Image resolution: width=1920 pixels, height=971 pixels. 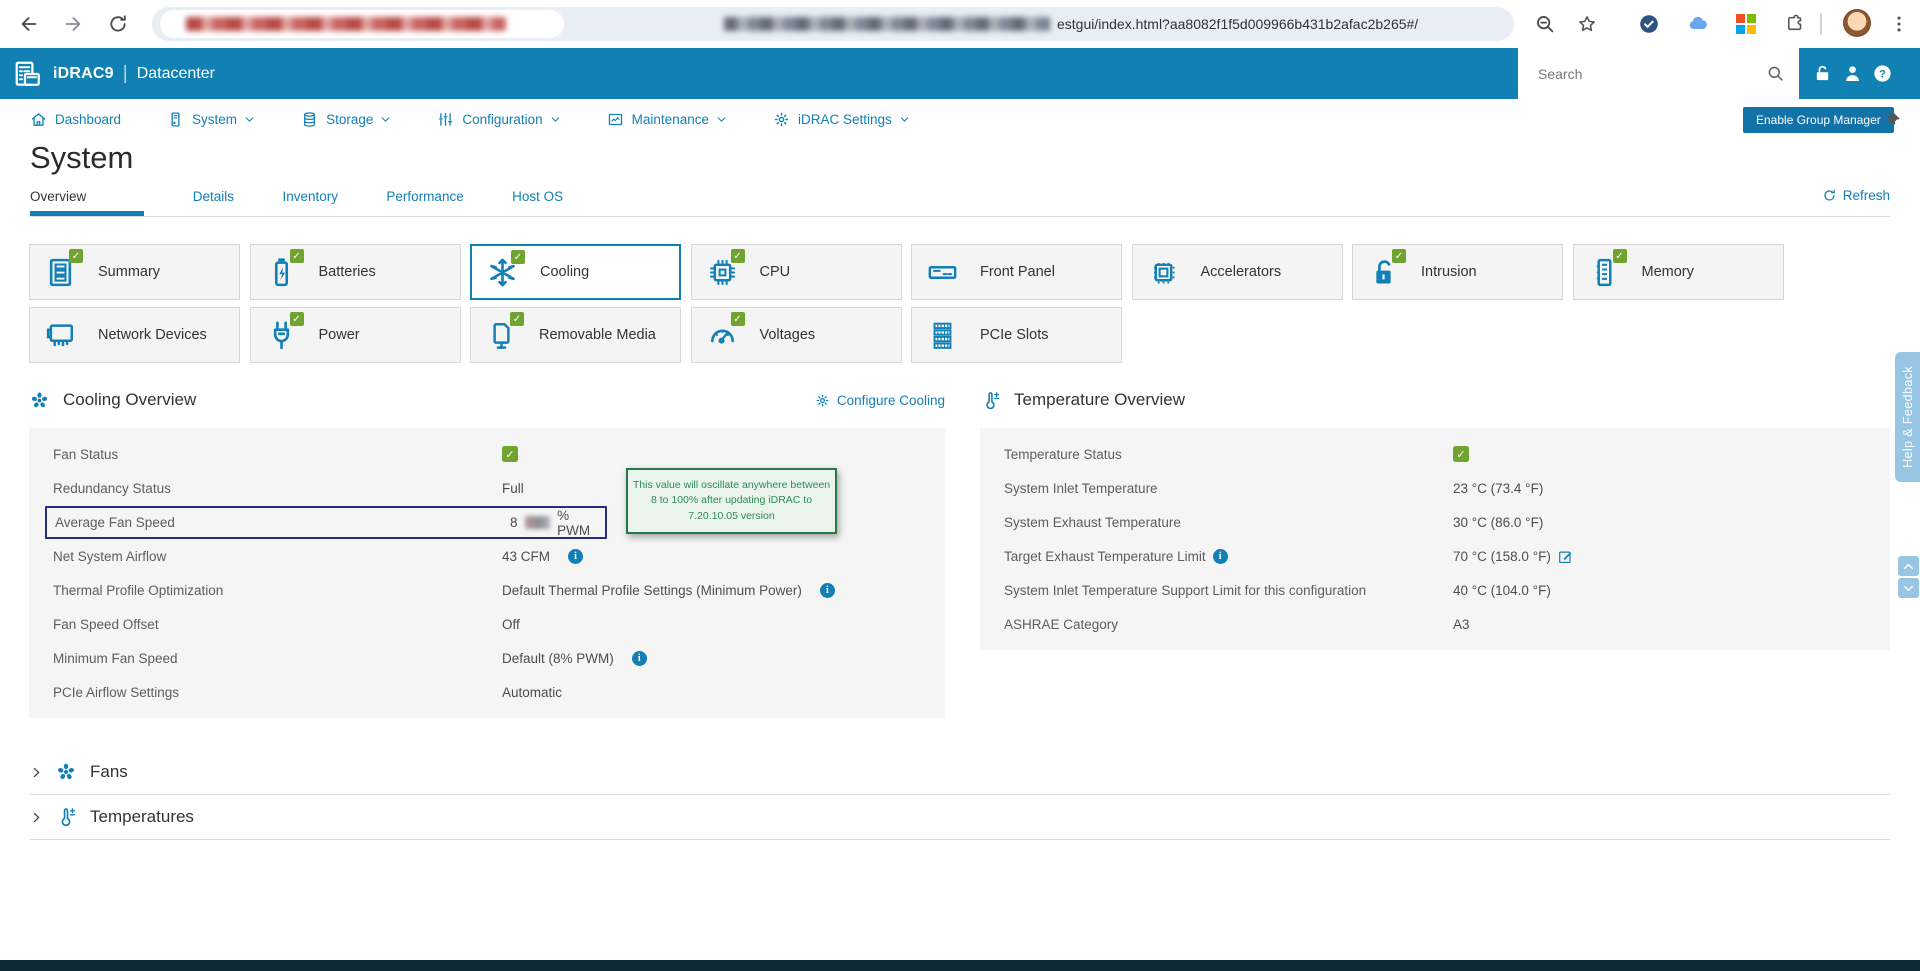 What do you see at coordinates (1882, 73) in the screenshot?
I see `help-icon: ?` at bounding box center [1882, 73].